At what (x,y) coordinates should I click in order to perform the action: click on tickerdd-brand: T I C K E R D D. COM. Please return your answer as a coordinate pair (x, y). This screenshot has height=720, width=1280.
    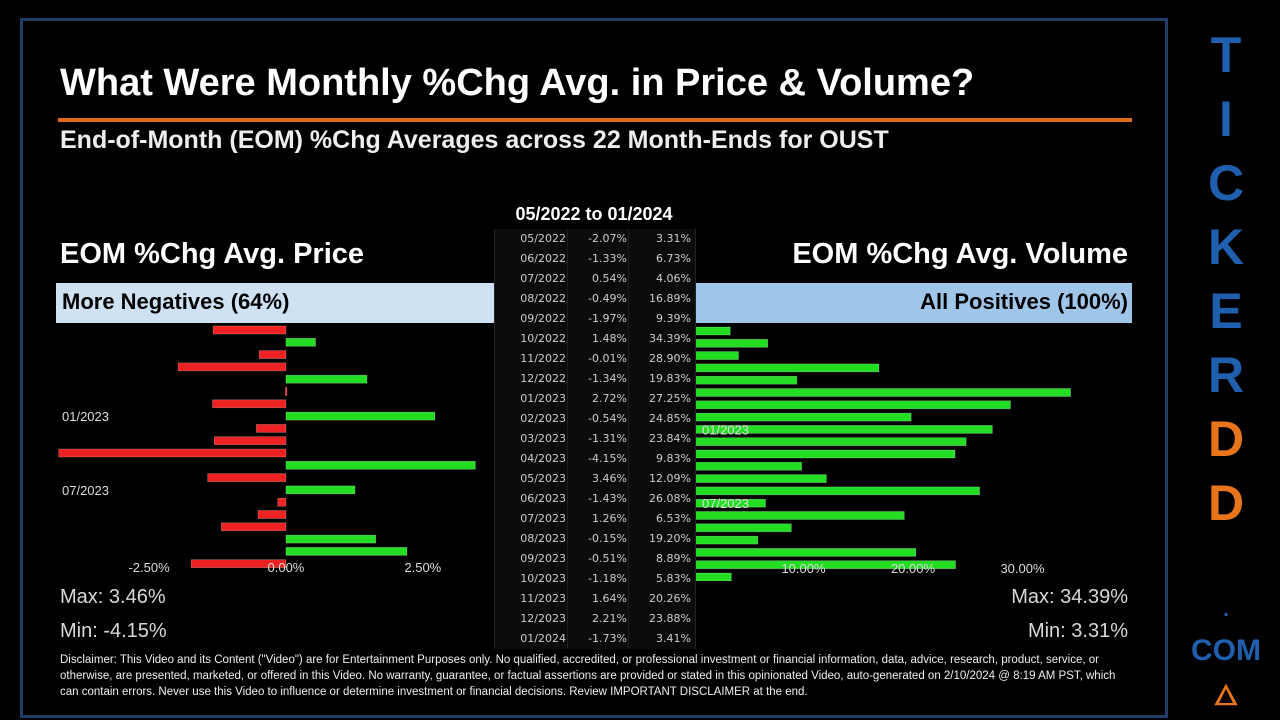
    Looking at the image, I should click on (1226, 372).